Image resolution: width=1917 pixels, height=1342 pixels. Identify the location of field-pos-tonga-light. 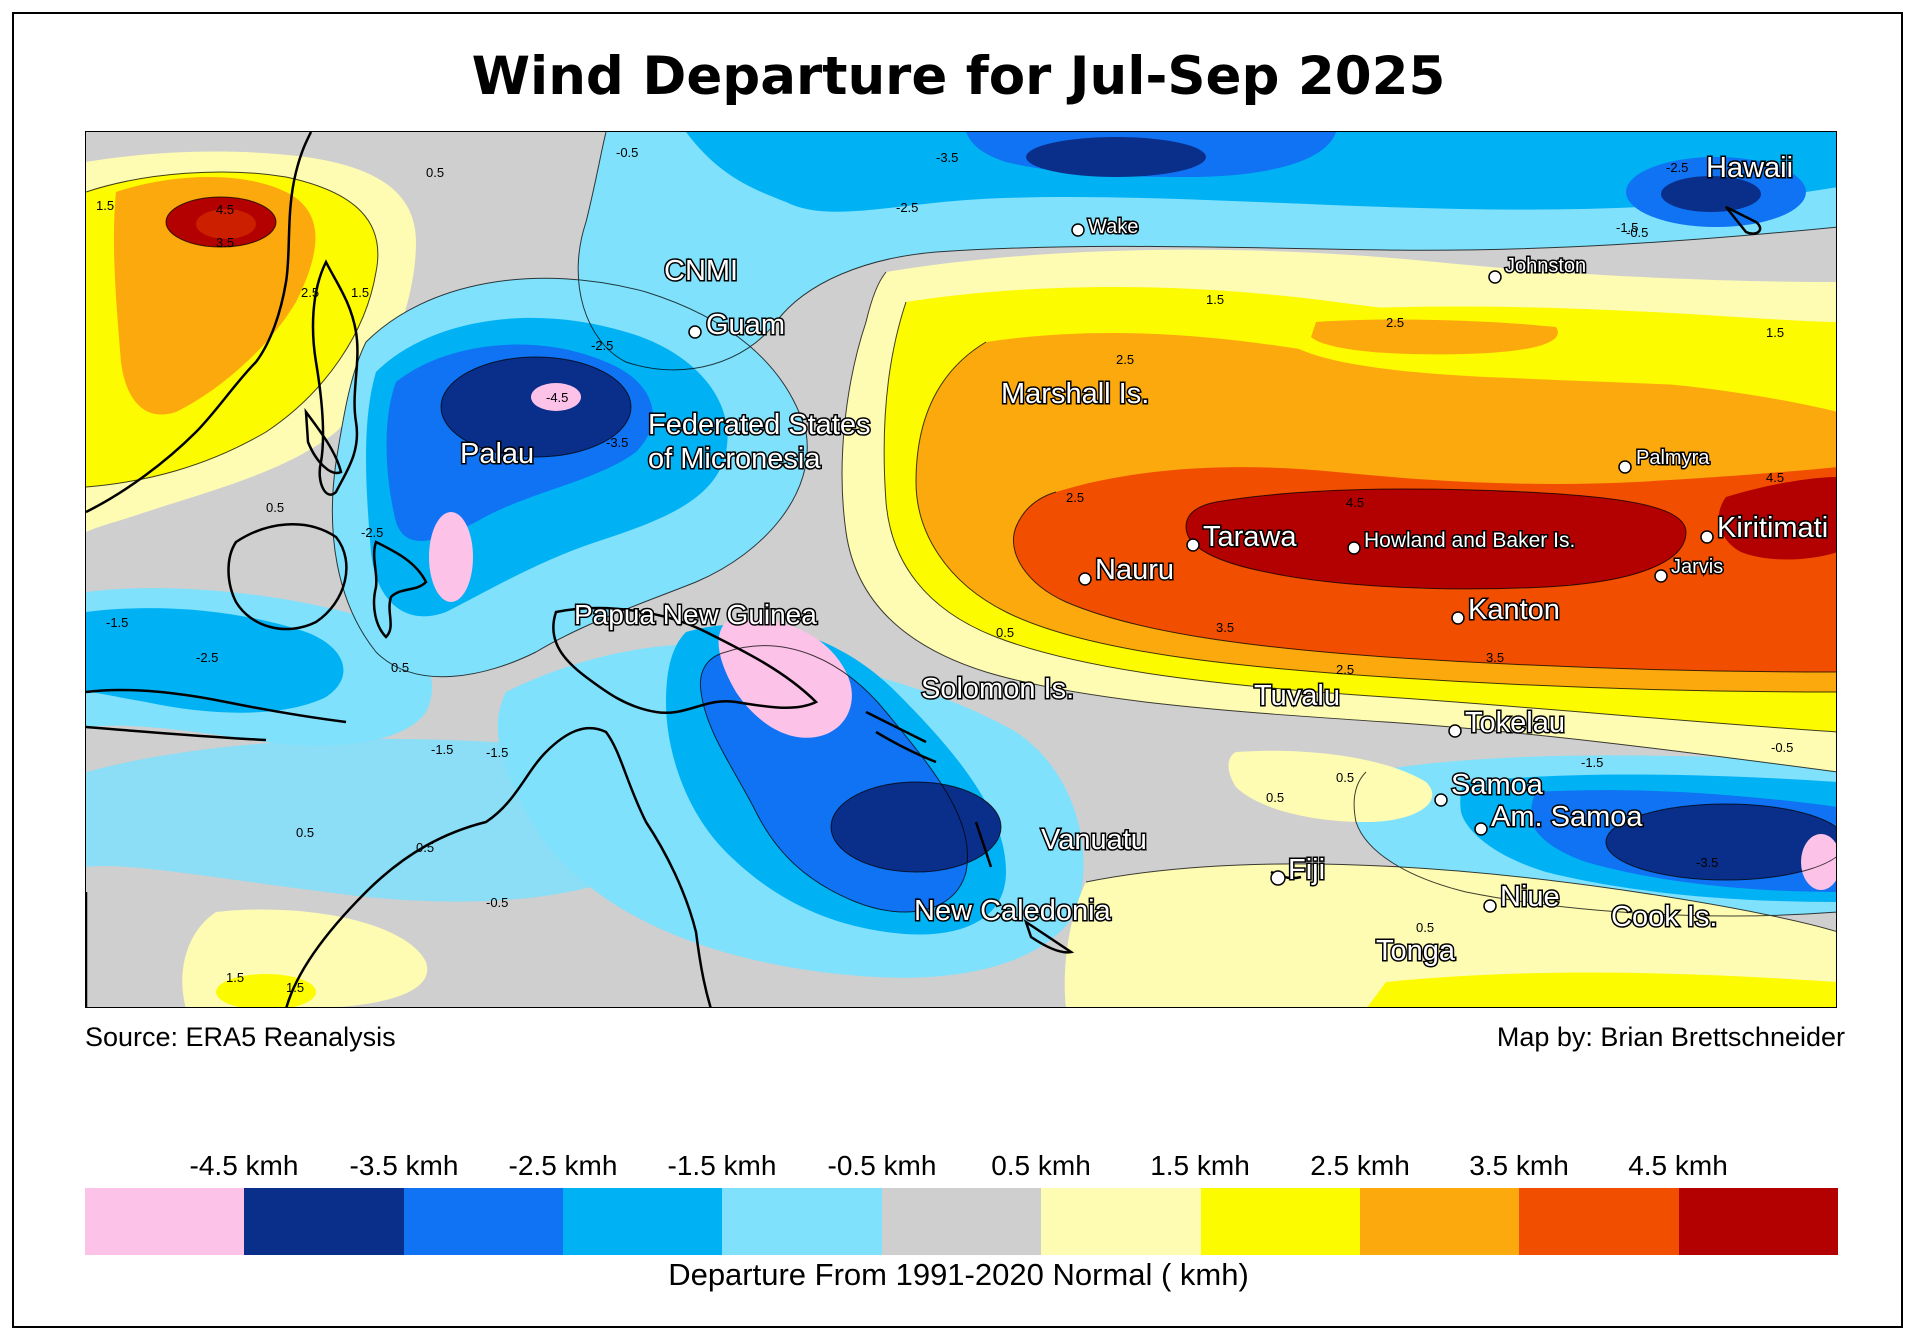
(1330, 786).